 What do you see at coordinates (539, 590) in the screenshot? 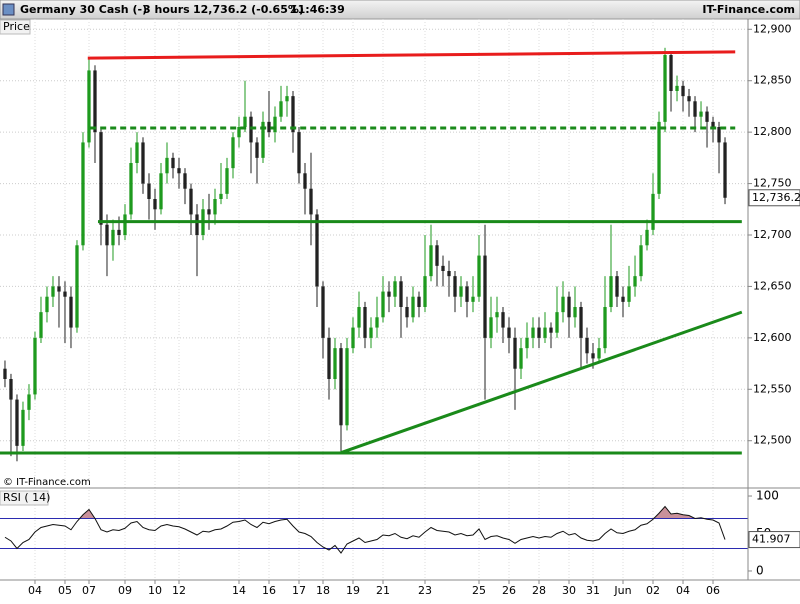
I see `x-tick-label: 28` at bounding box center [539, 590].